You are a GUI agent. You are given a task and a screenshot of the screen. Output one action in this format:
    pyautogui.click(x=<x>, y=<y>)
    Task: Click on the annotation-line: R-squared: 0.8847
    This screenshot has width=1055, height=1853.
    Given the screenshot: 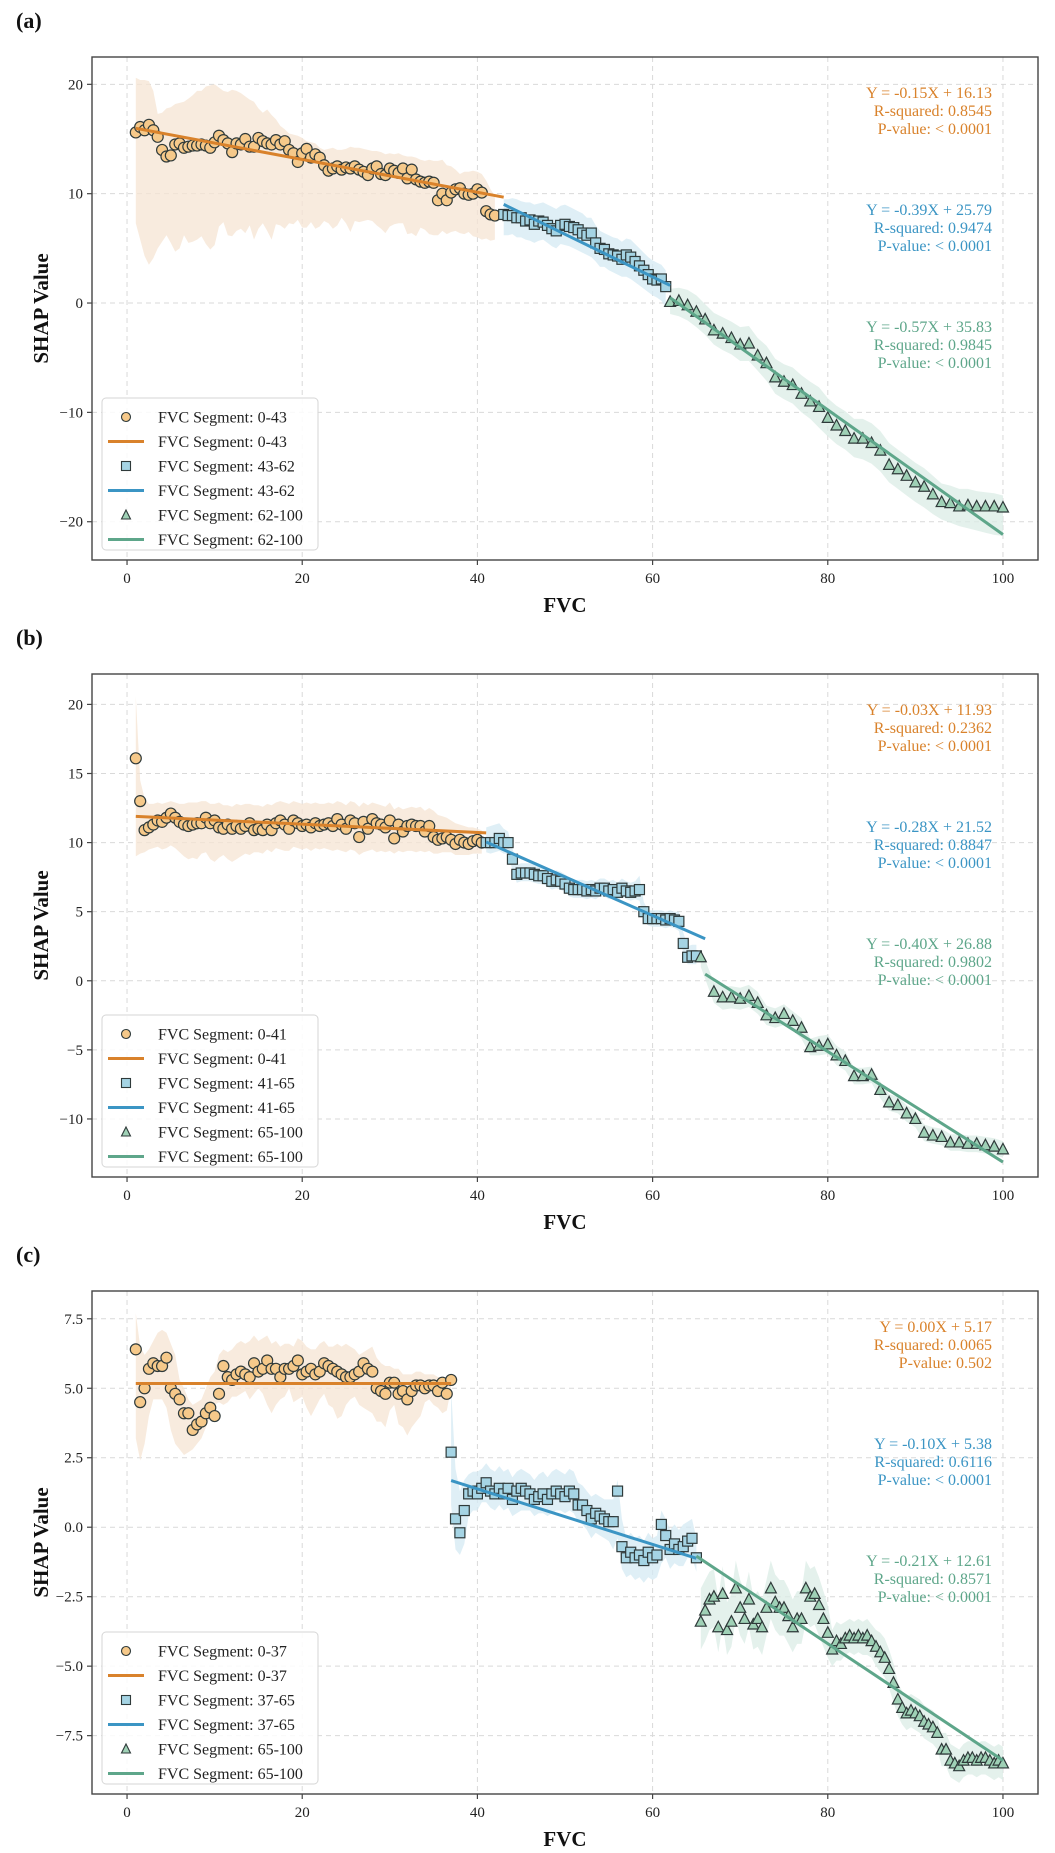 What is the action you would take?
    pyautogui.click(x=933, y=845)
    